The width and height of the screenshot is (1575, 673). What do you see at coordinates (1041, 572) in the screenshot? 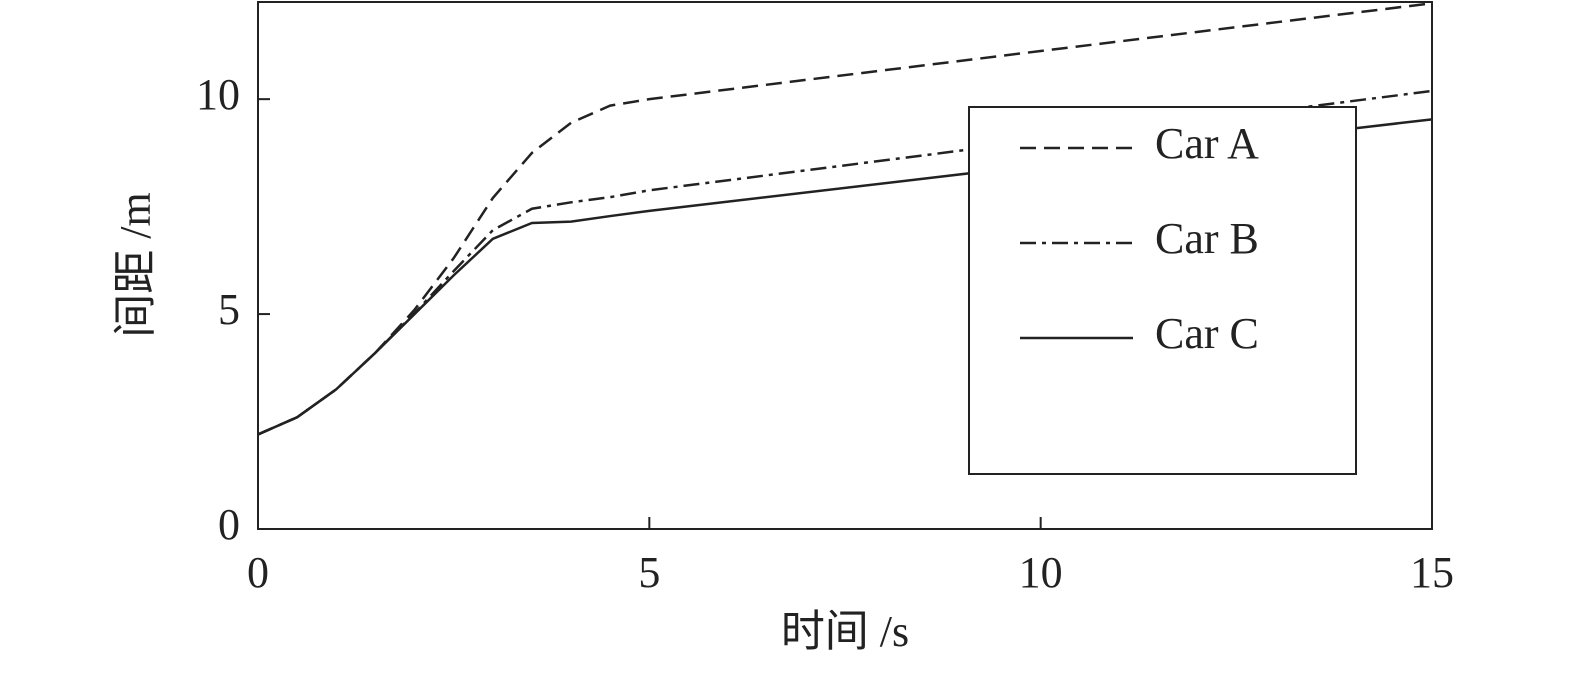
I see `x-tick-label: 10` at bounding box center [1041, 572].